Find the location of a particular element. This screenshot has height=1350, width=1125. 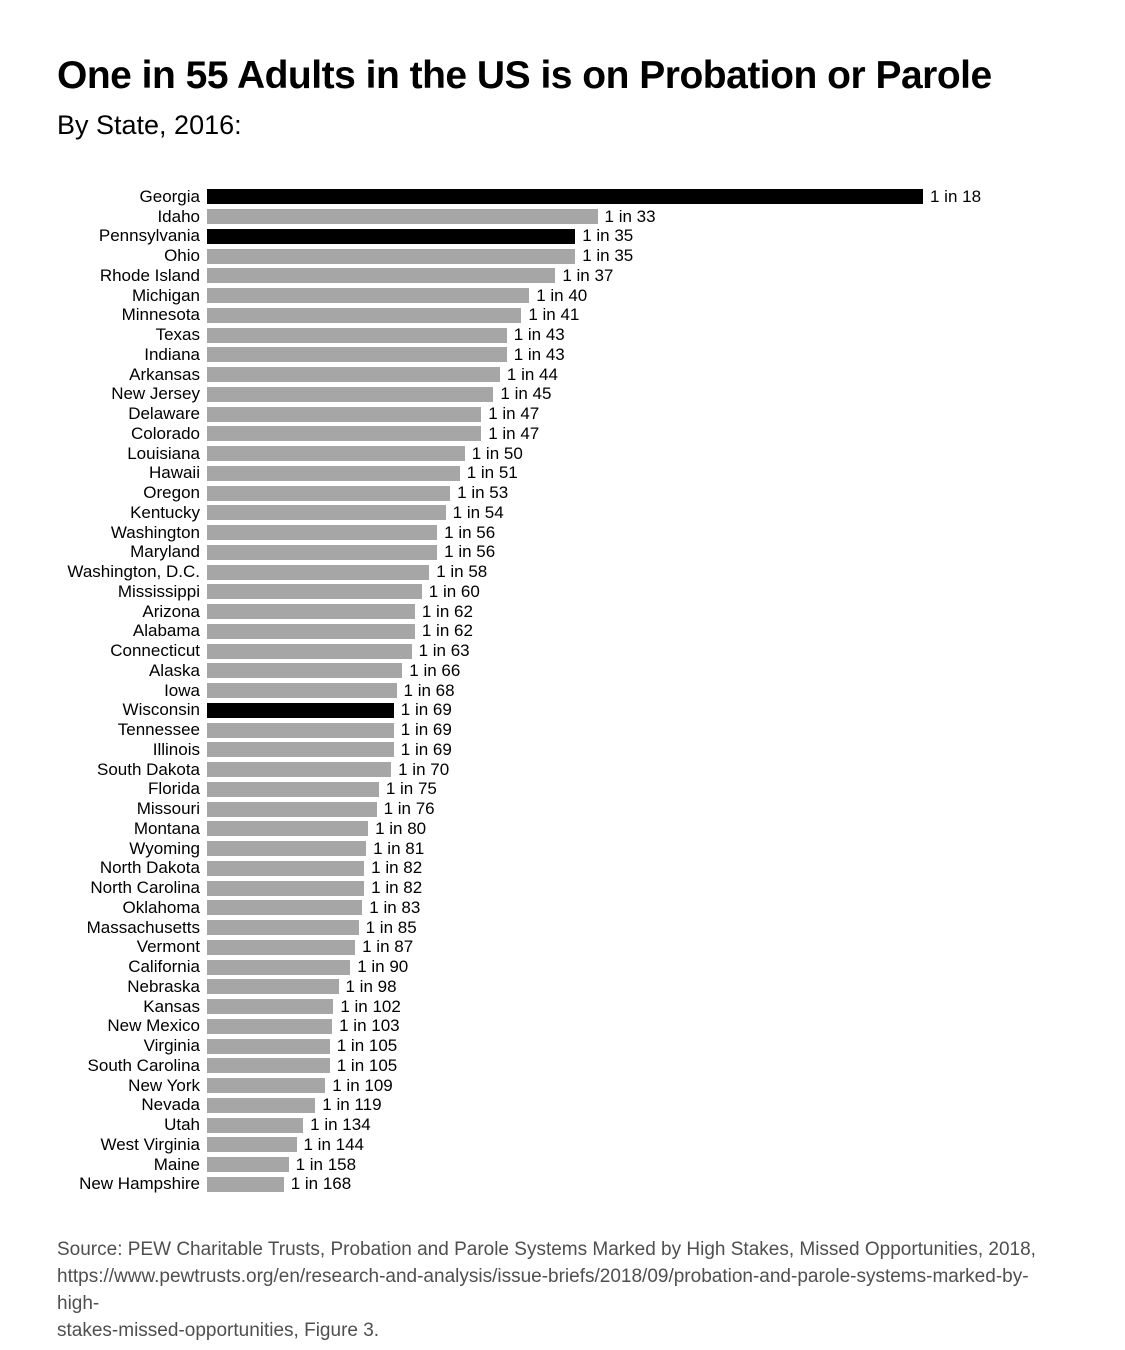

bar-row: Louisiana 1 in 50 is located at coordinates (562, 454).